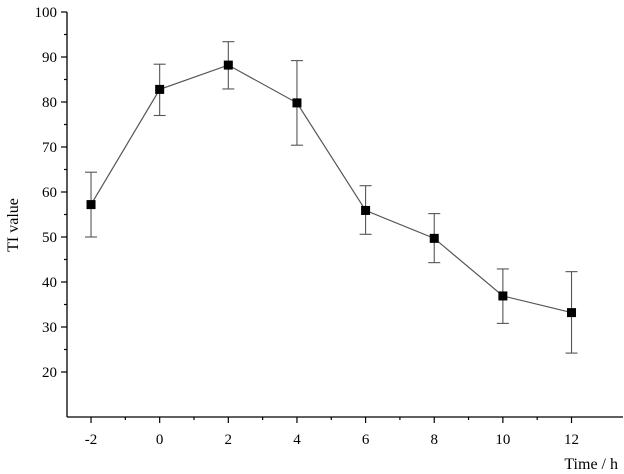 This screenshot has width=624, height=474. What do you see at coordinates (591, 464) in the screenshot?
I see `x-axis-title: Time / h` at bounding box center [591, 464].